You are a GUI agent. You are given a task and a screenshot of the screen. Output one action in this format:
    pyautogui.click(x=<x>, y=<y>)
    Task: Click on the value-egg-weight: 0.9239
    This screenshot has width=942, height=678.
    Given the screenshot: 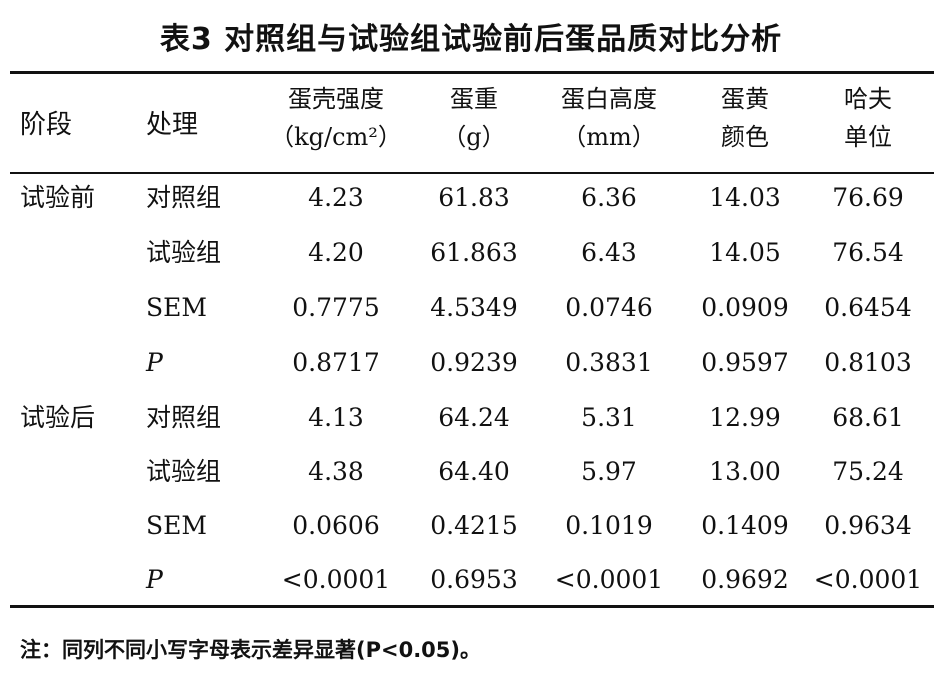 What is the action you would take?
    pyautogui.click(x=474, y=362)
    